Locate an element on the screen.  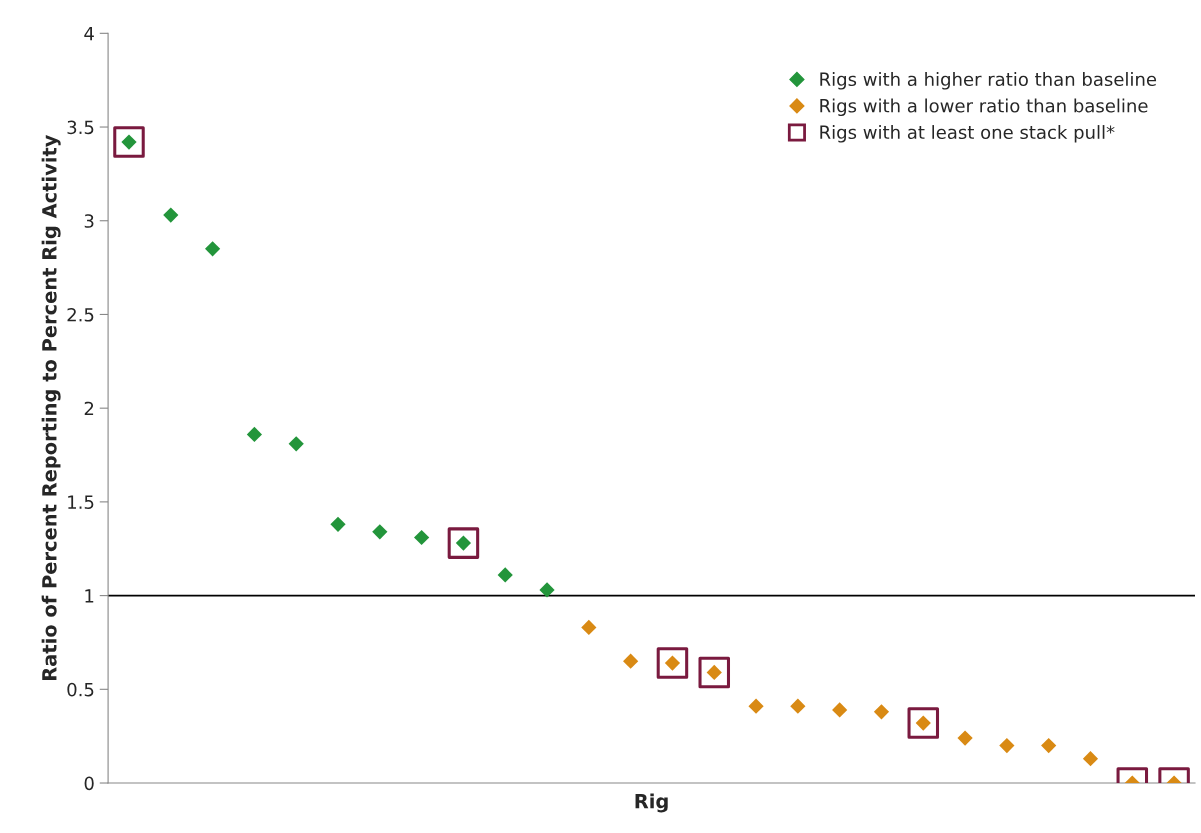
x-axis-title: Rig is located at coordinates (651, 803).